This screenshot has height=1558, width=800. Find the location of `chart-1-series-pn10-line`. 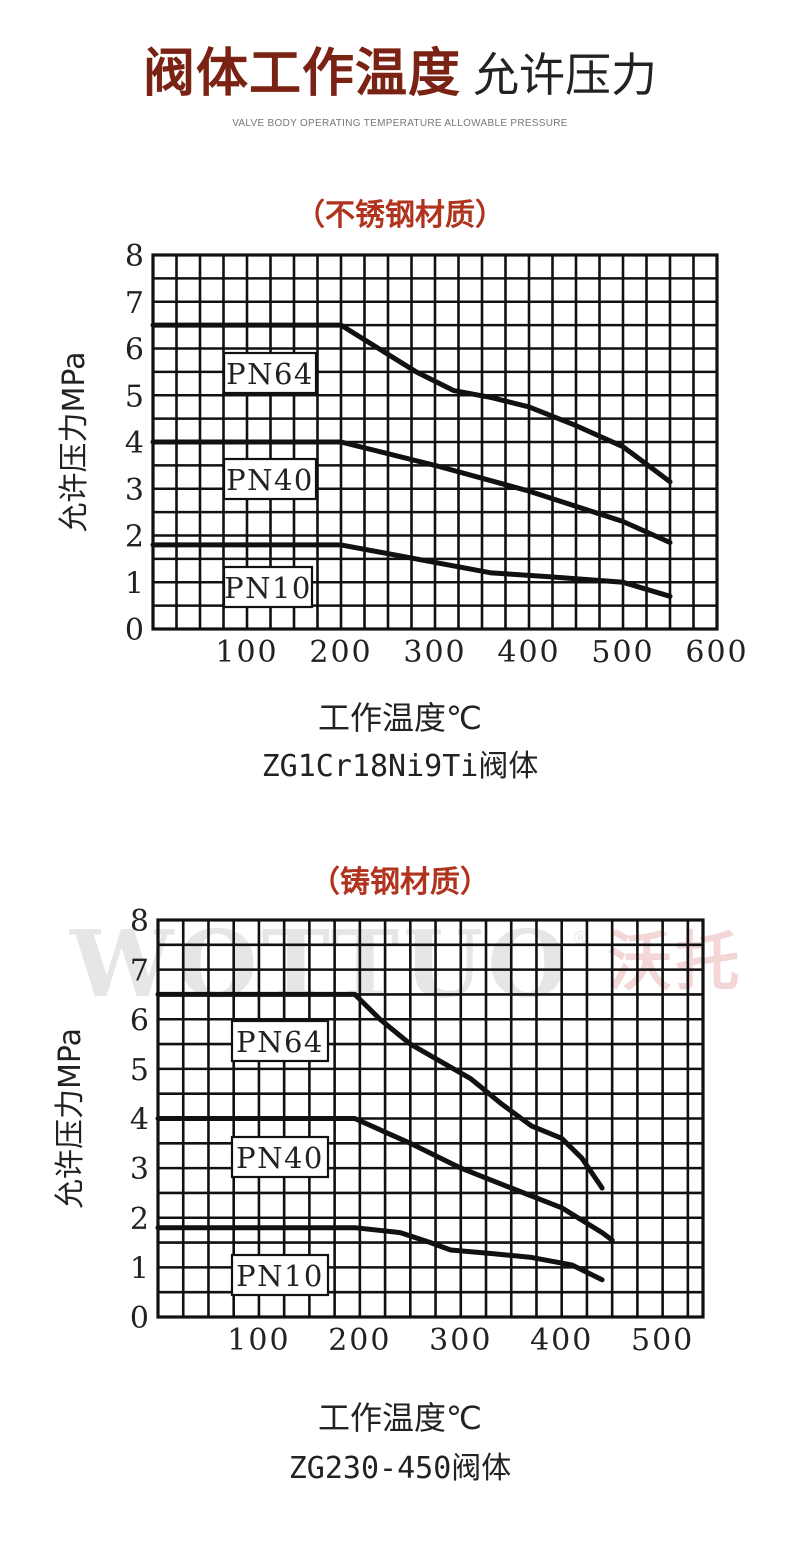

chart-1-series-pn10-line is located at coordinates (411, 570).